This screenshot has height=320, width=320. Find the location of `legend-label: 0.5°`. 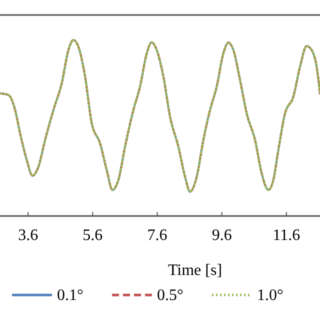

legend-label: 0.5° is located at coordinates (170, 295).